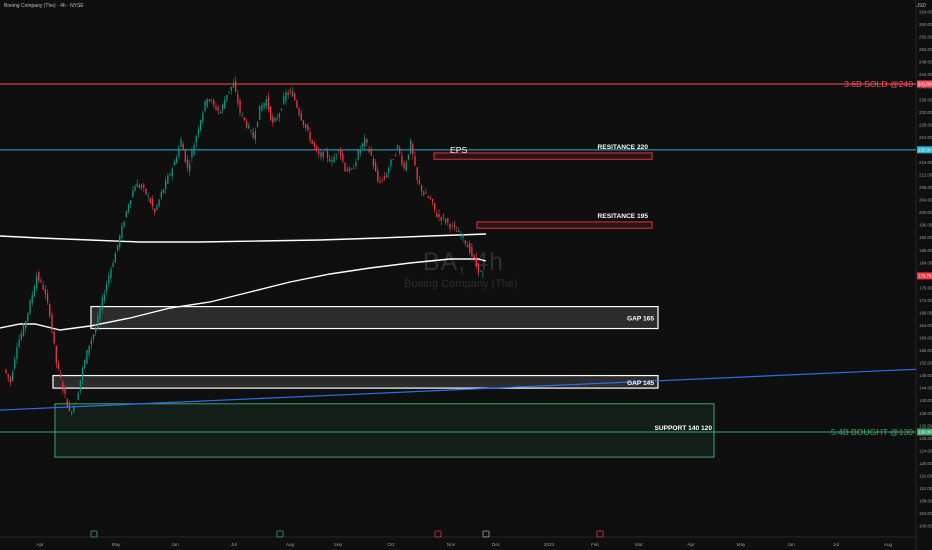 This screenshot has height=550, width=932. I want to click on price-tick-label: 108.00, so click(925, 501).